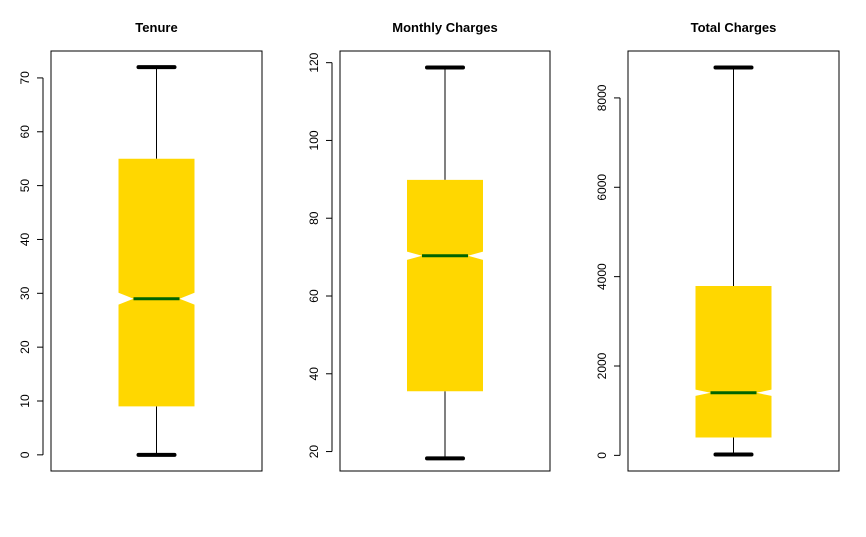 This screenshot has width=866, height=537. Describe the element at coordinates (314, 62) in the screenshot. I see `y-tick-label: 120` at that location.